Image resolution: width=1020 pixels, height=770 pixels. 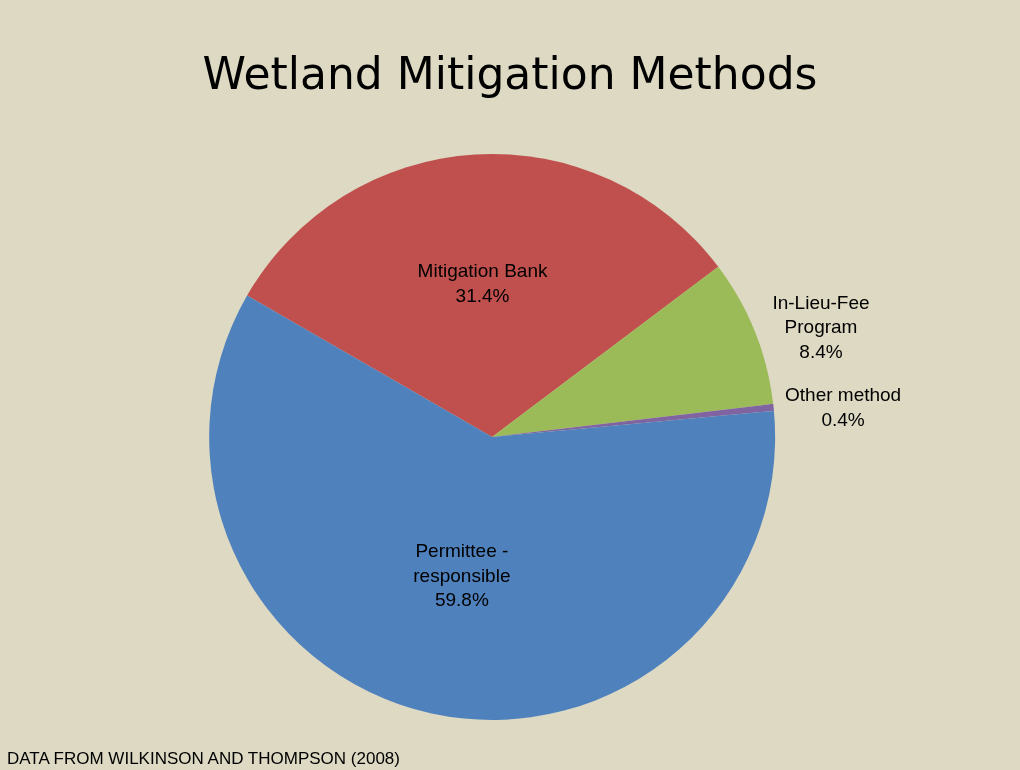 I want to click on text: DATA FROM WILKINSON AND THOMPSON (2008), so click(x=203, y=758).